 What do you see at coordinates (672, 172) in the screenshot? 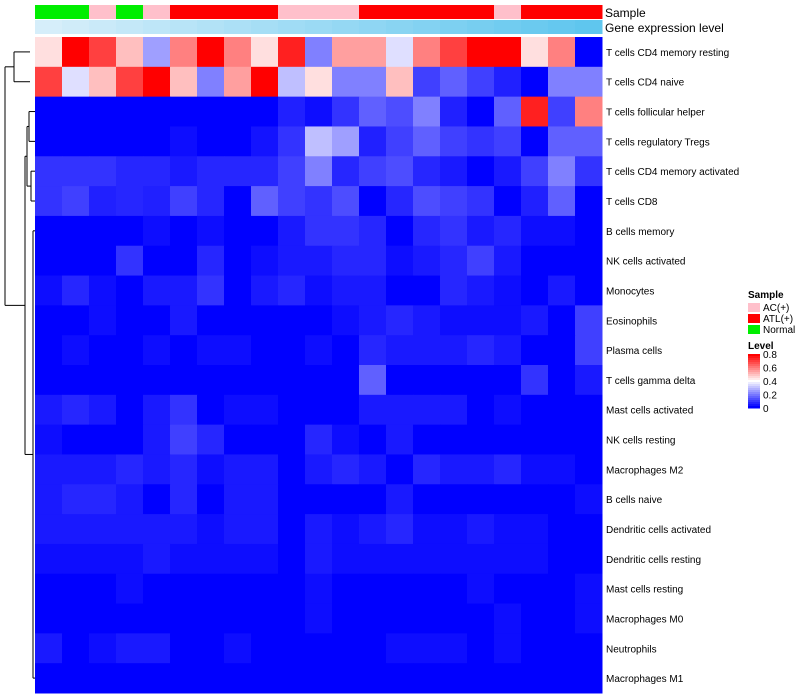
I see `row-label: T cells CD4 memory activated` at bounding box center [672, 172].